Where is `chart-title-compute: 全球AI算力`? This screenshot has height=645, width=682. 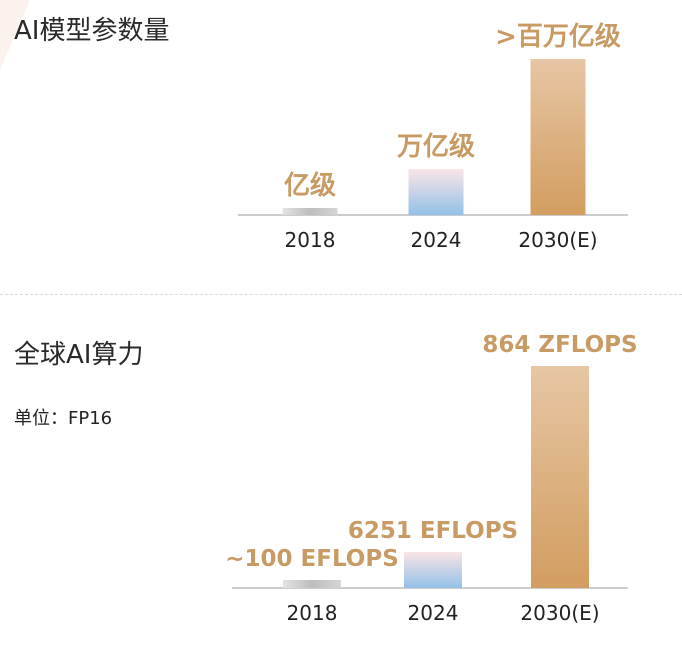 chart-title-compute: 全球AI算力 is located at coordinates (79, 355).